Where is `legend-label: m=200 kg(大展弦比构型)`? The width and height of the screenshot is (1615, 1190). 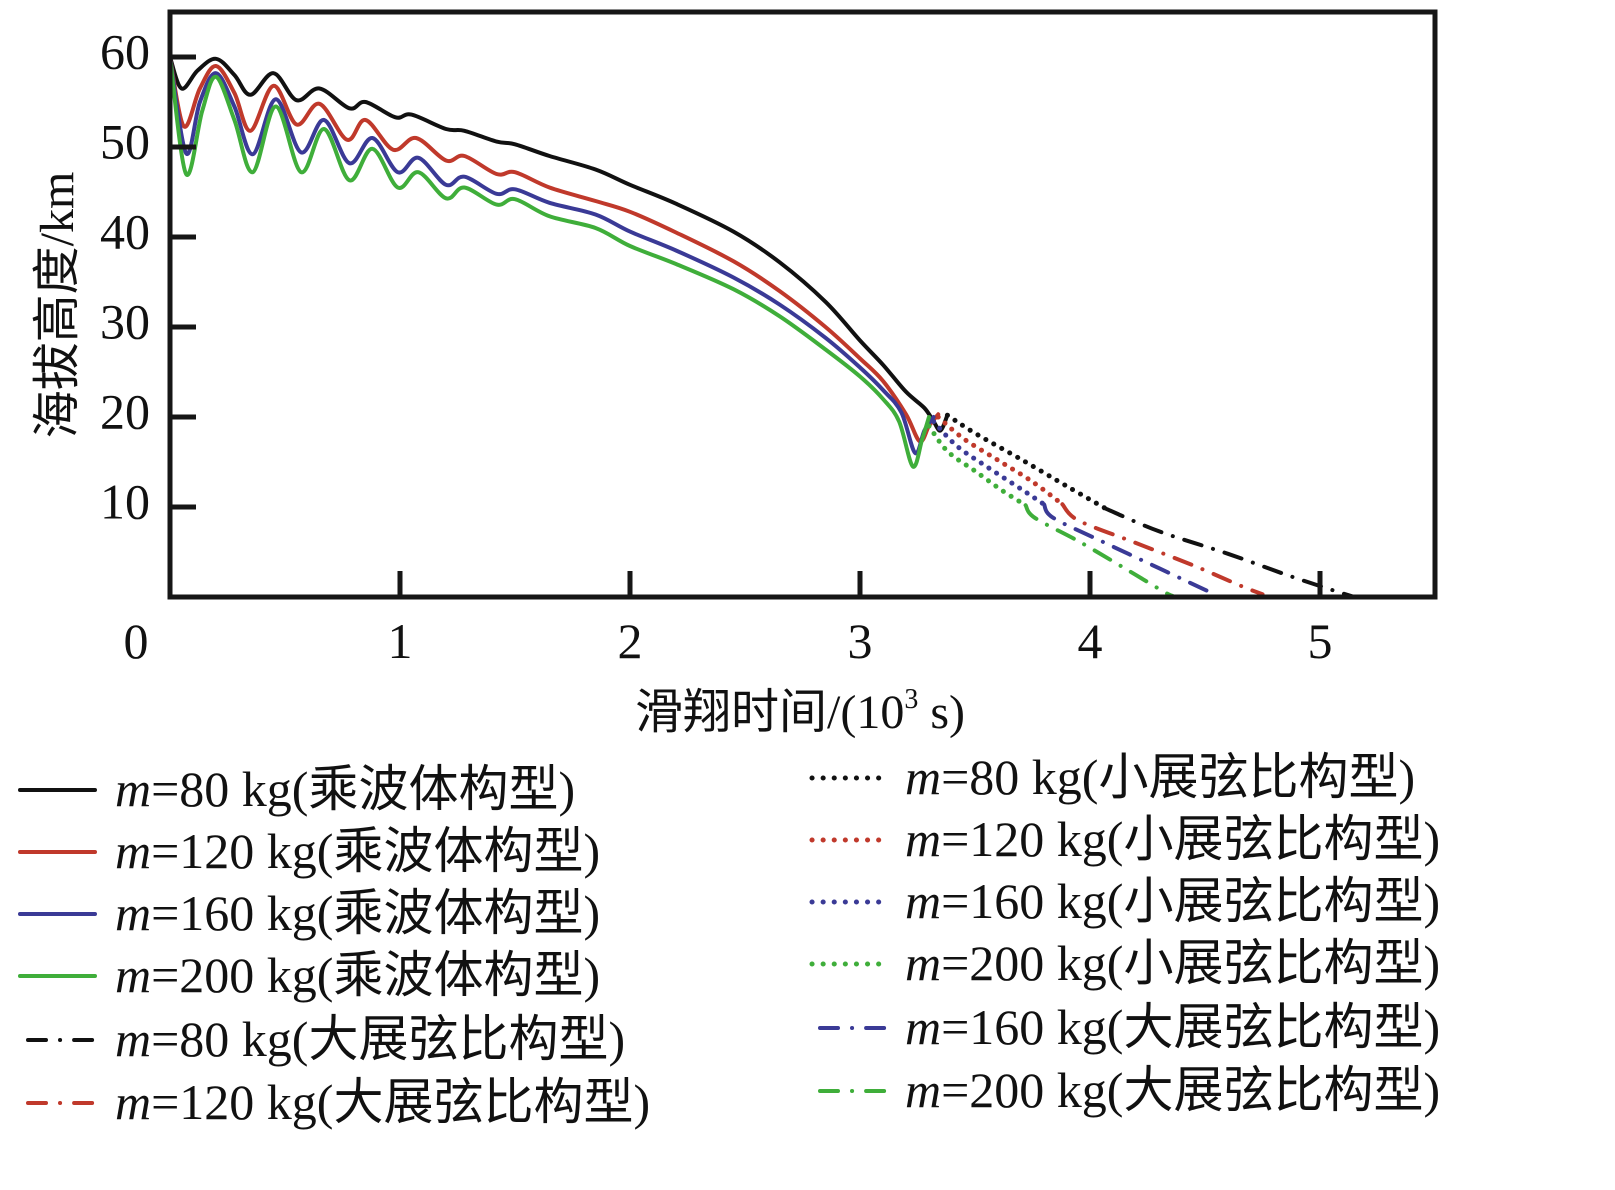
legend-label: m=200 kg(大展弦比构型) is located at coordinates (1172, 1090).